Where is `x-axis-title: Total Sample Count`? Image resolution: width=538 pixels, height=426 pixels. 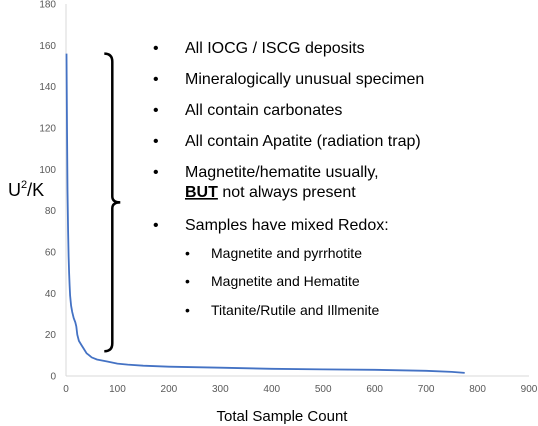 x-axis-title: Total Sample Count is located at coordinates (283, 416).